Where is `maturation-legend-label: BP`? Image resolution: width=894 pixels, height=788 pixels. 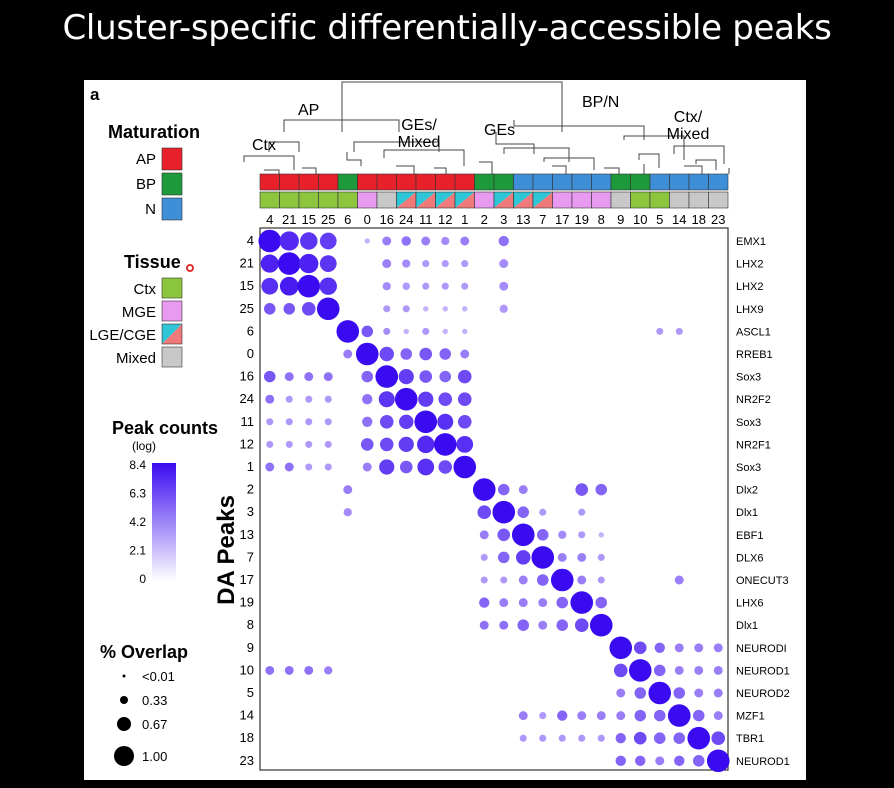
maturation-legend-label: BP is located at coordinates (146, 184).